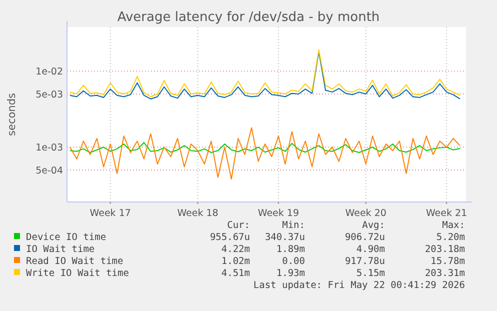  What do you see at coordinates (447, 213) in the screenshot?
I see `x-tick-label: Week 21` at bounding box center [447, 213].